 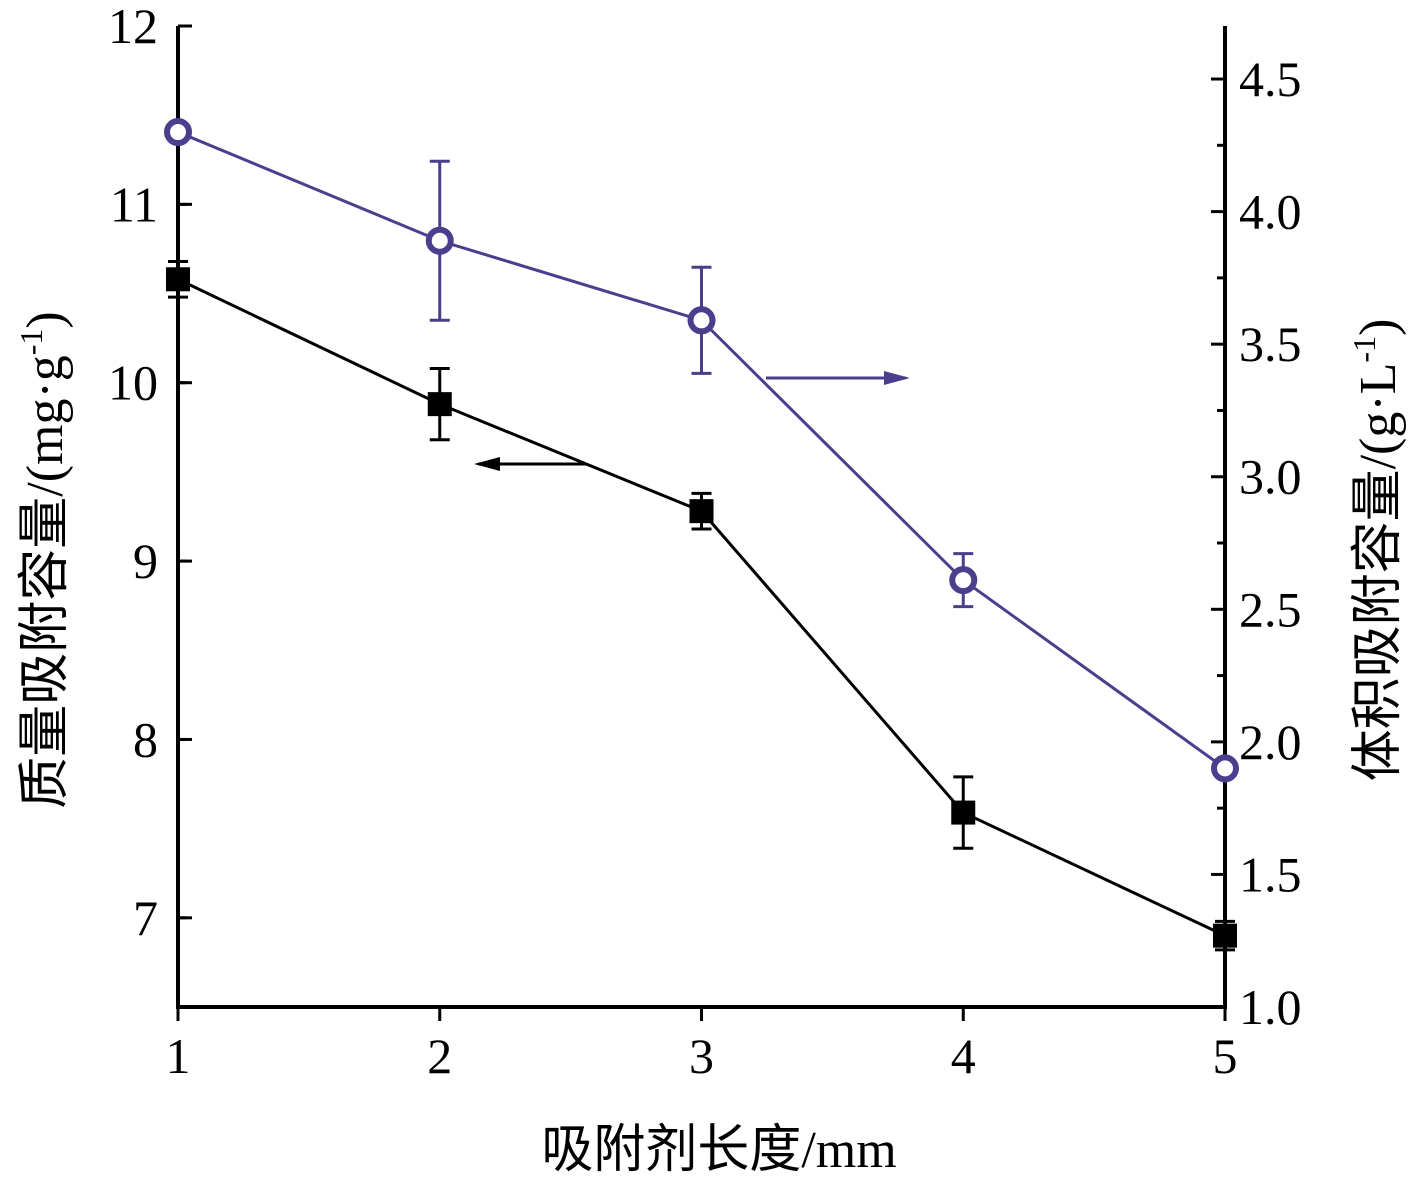 What do you see at coordinates (692, 421) in the screenshot?
I see `annotation-layer` at bounding box center [692, 421].